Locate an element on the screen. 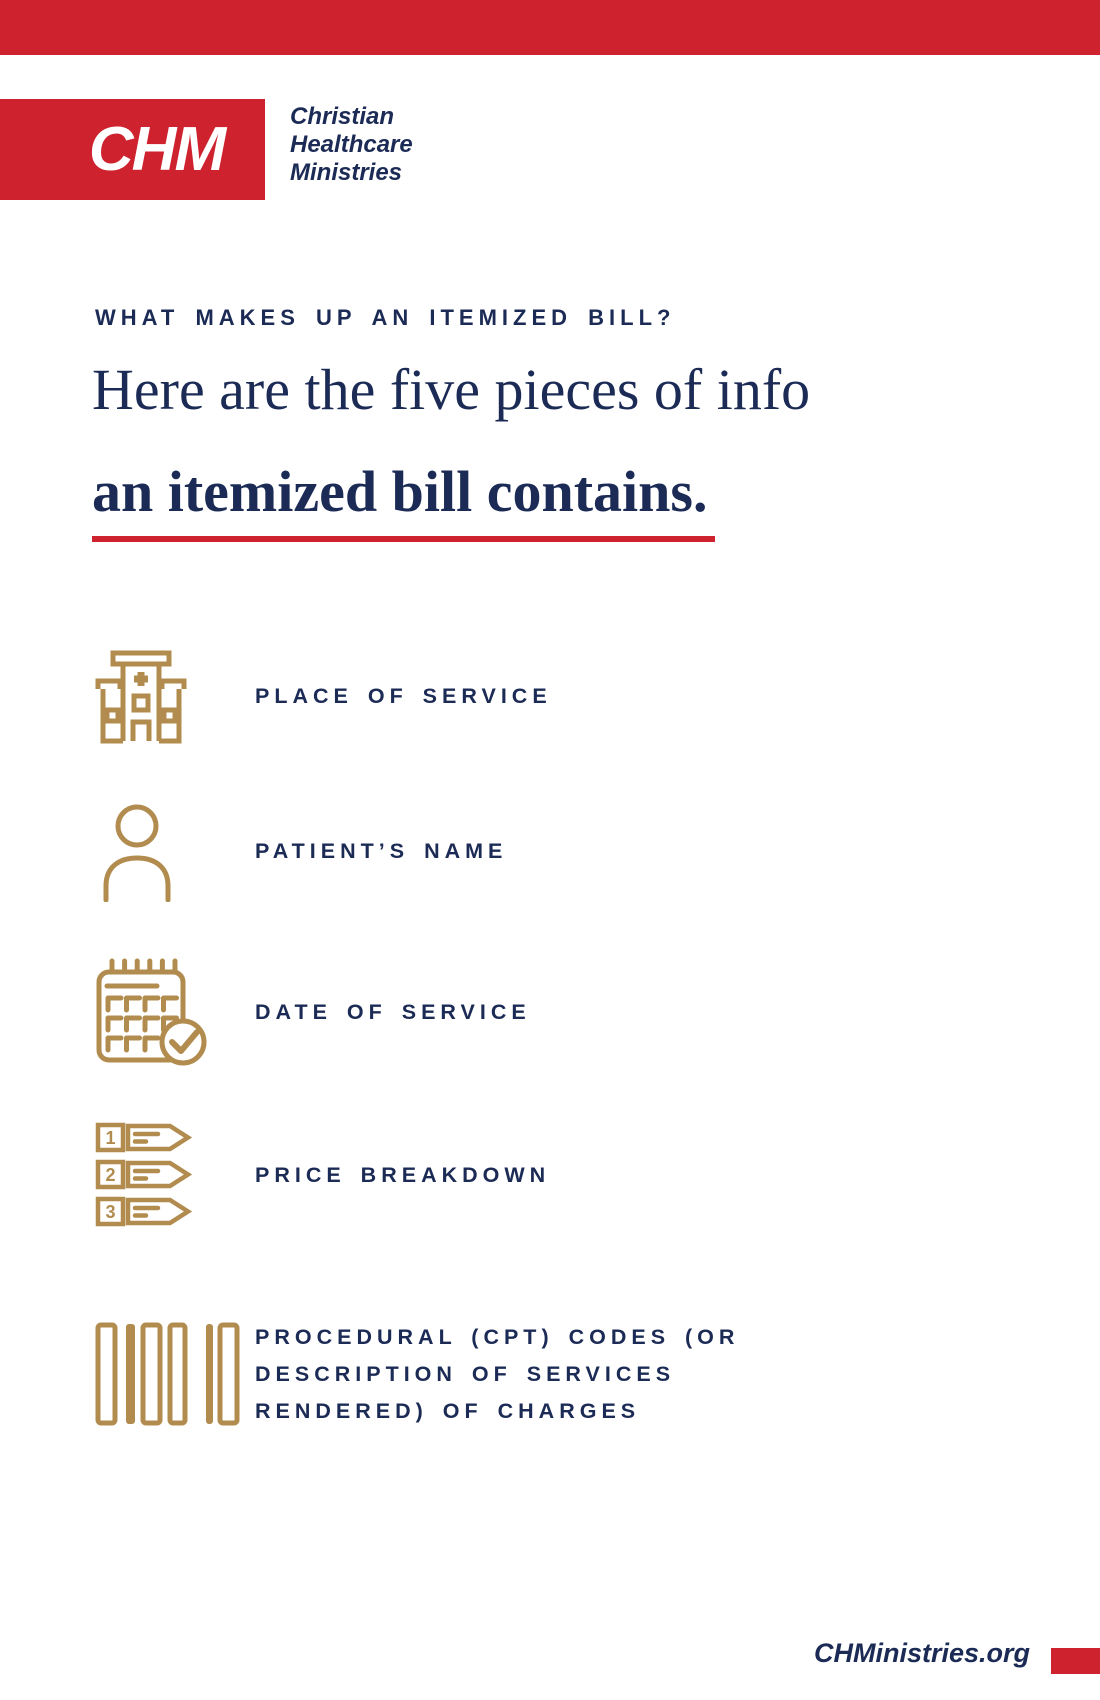 The height and width of the screenshot is (1700, 1100). item-label: PATIENT’S NAME is located at coordinates (381, 850).